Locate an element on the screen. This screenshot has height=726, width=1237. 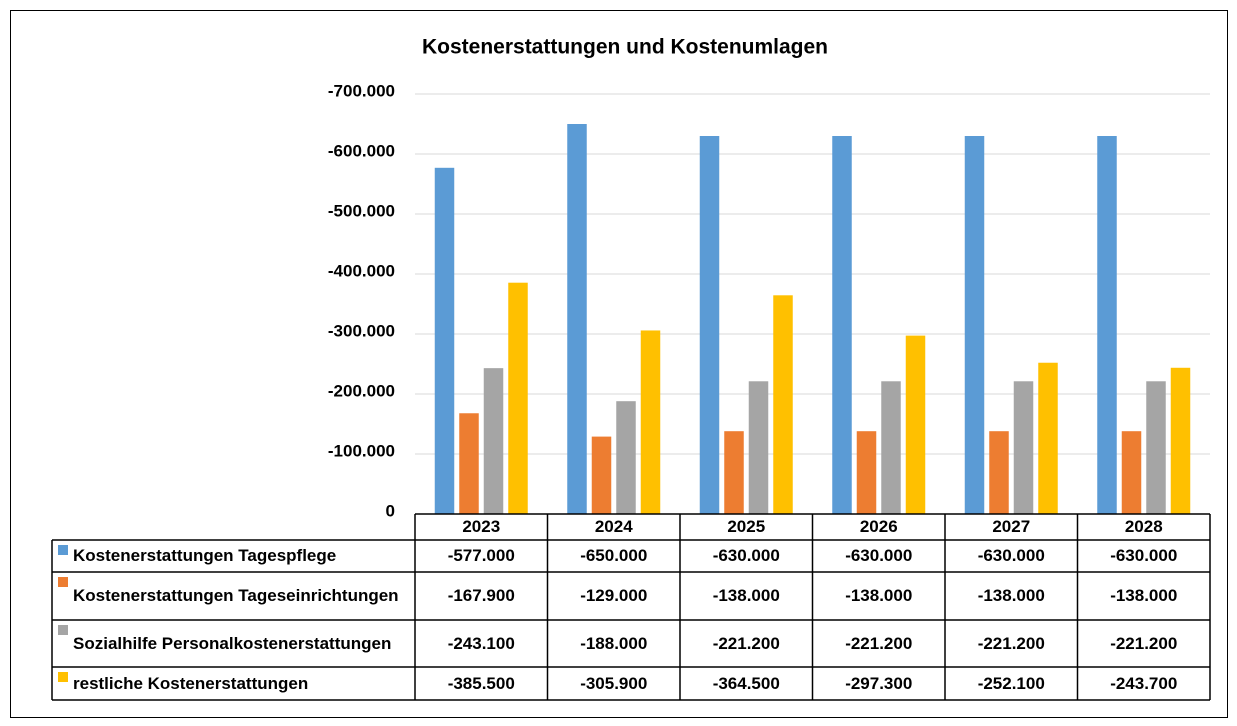
legend-label: Kostenerstattungen Tageseinrichtungen is located at coordinates (236, 595).